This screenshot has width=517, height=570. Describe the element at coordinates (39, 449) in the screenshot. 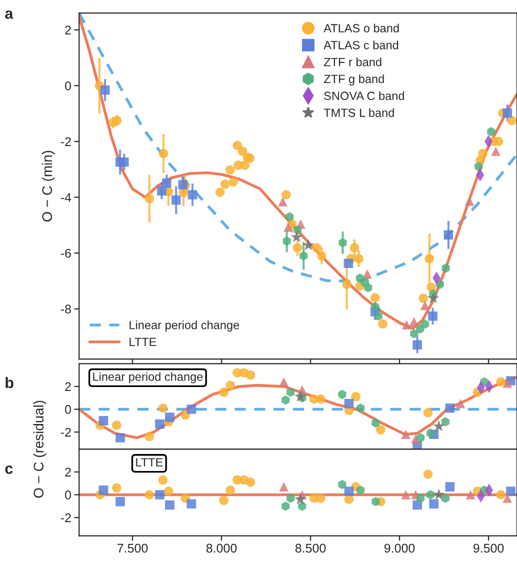

I see `y-axis-title: O − C (residual)` at that location.